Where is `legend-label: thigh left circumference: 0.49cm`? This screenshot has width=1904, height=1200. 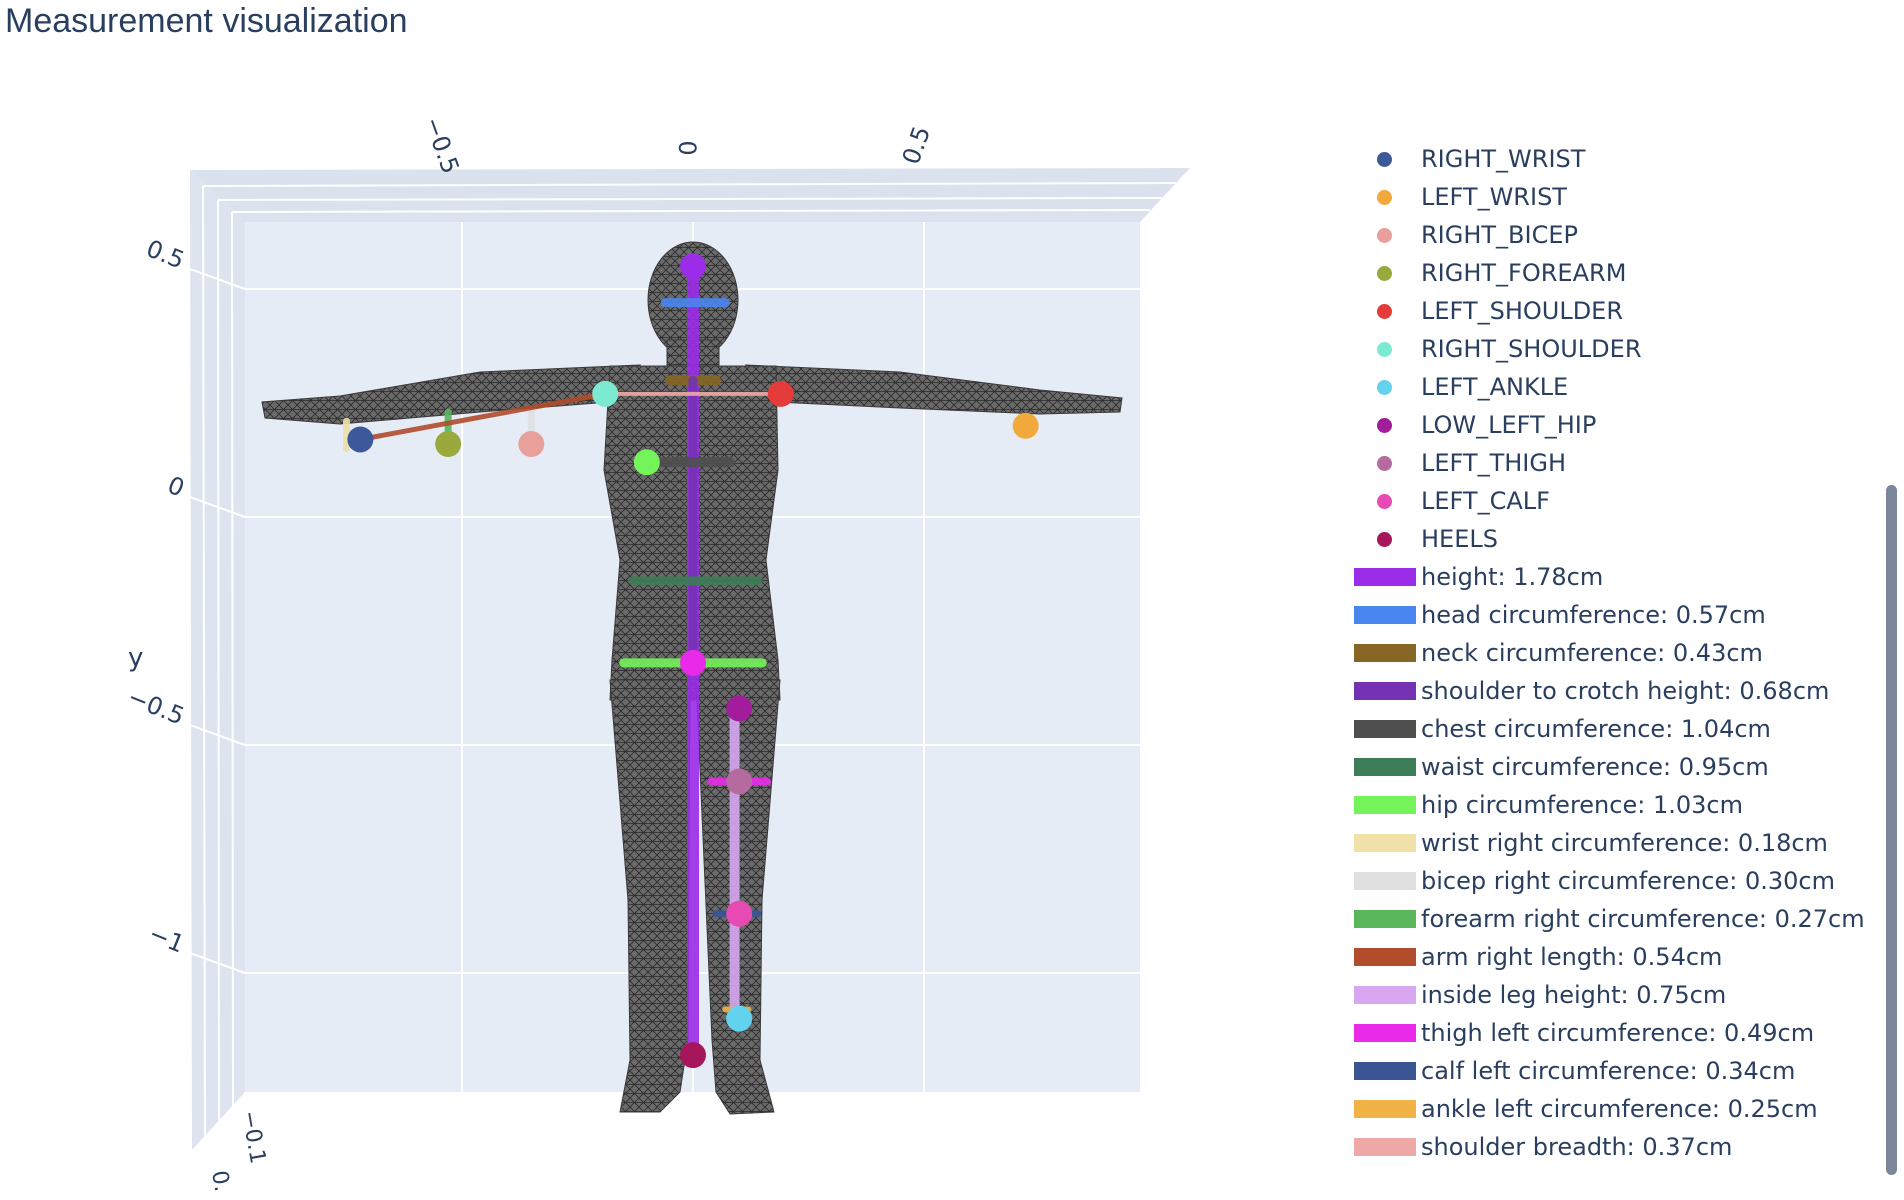
legend-label: thigh left circumference: 0.49cm is located at coordinates (1618, 1033).